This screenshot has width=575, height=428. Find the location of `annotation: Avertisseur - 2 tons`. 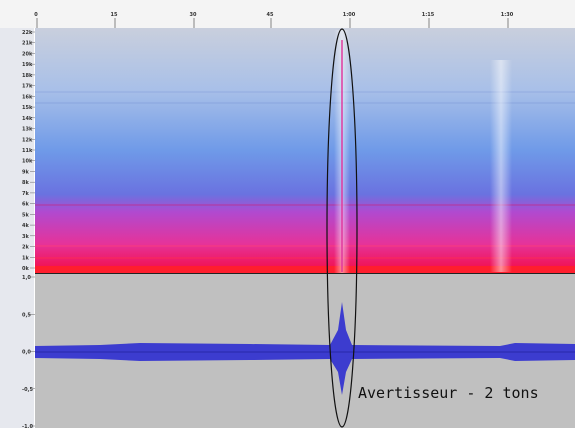

annotation: Avertisseur - 2 tons is located at coordinates (448, 393).